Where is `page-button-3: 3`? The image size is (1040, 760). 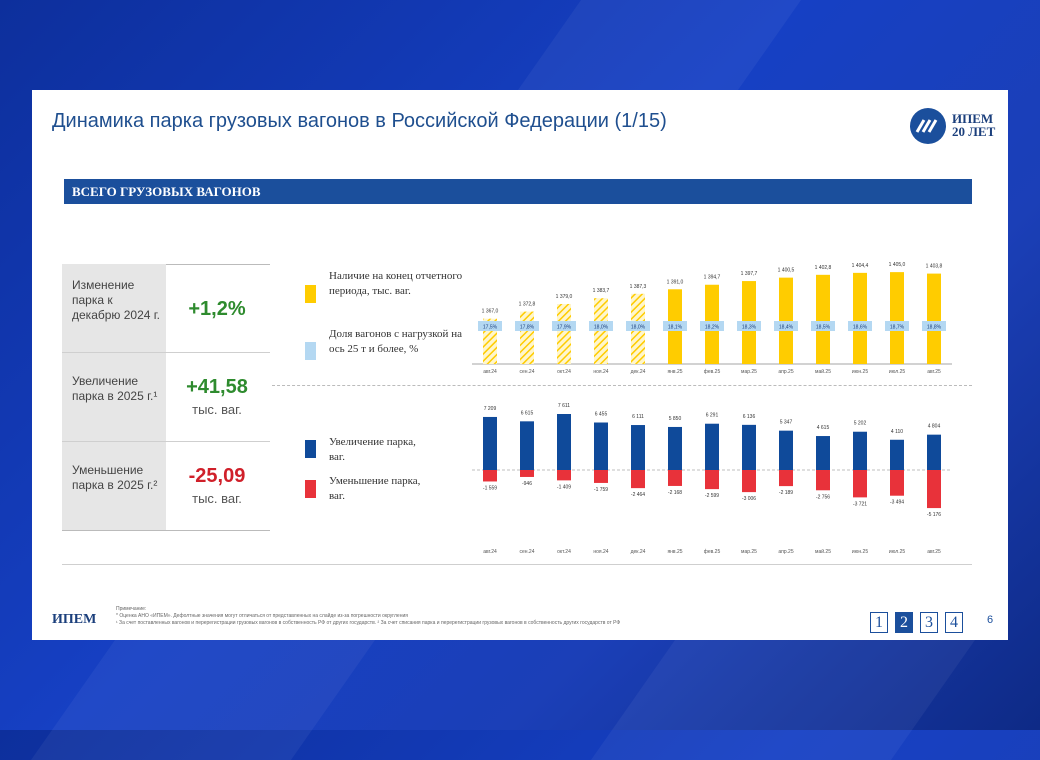
page-button-3: 3 is located at coordinates (929, 622).